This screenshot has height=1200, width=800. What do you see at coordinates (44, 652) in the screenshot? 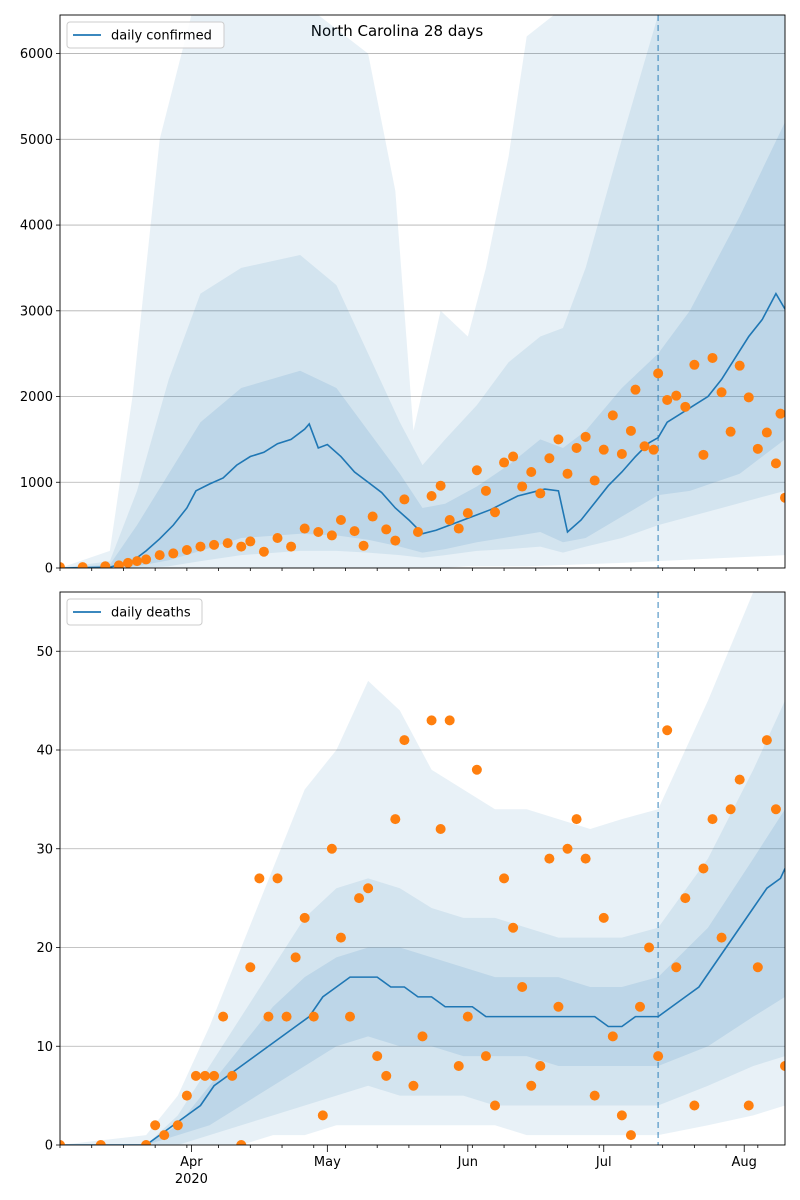
I see `deaths-y-tick-label: 50` at bounding box center [44, 652].